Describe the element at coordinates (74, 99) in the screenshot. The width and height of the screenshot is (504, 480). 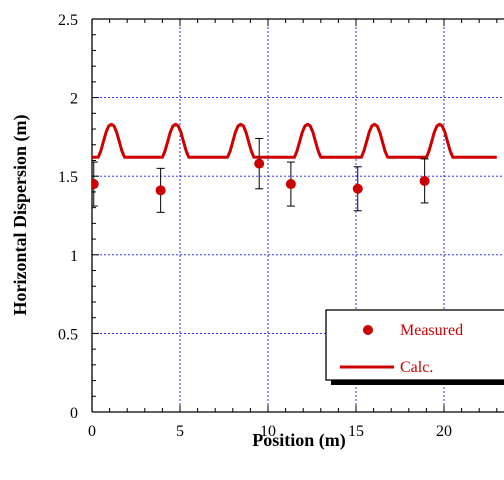
I see `y-tick-label: 2` at that location.